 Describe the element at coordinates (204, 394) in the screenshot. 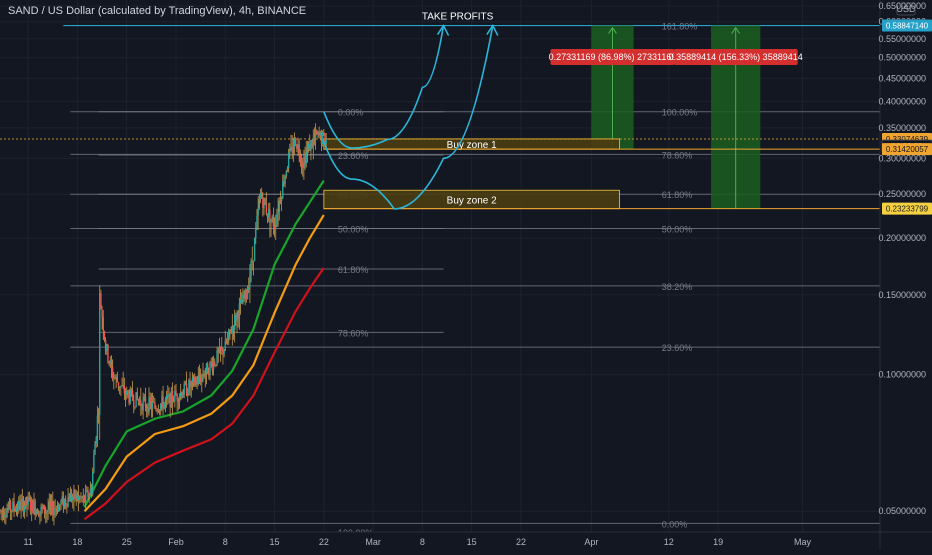

I see `ema-slow-line` at that location.